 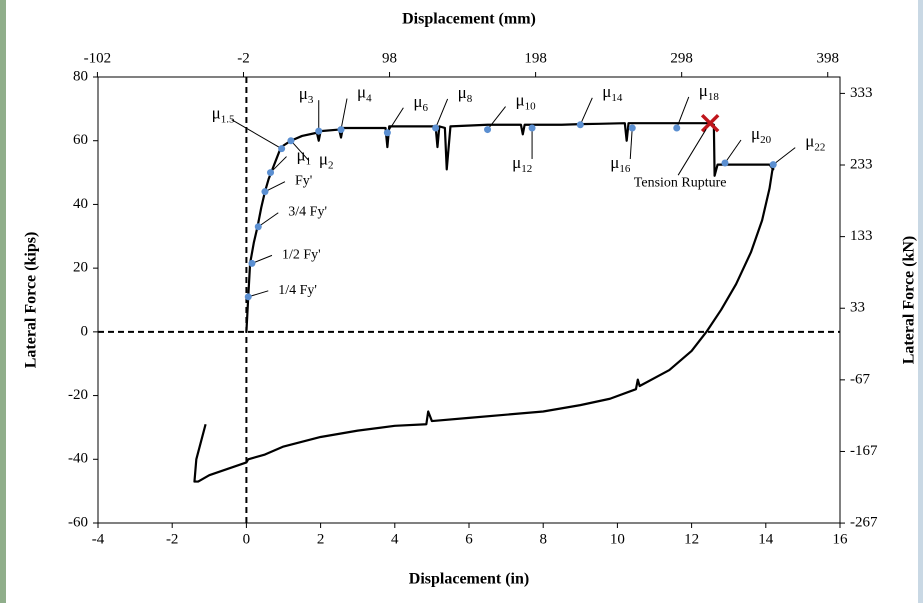 I want to click on point-label-text: Fy', so click(x=303, y=181).